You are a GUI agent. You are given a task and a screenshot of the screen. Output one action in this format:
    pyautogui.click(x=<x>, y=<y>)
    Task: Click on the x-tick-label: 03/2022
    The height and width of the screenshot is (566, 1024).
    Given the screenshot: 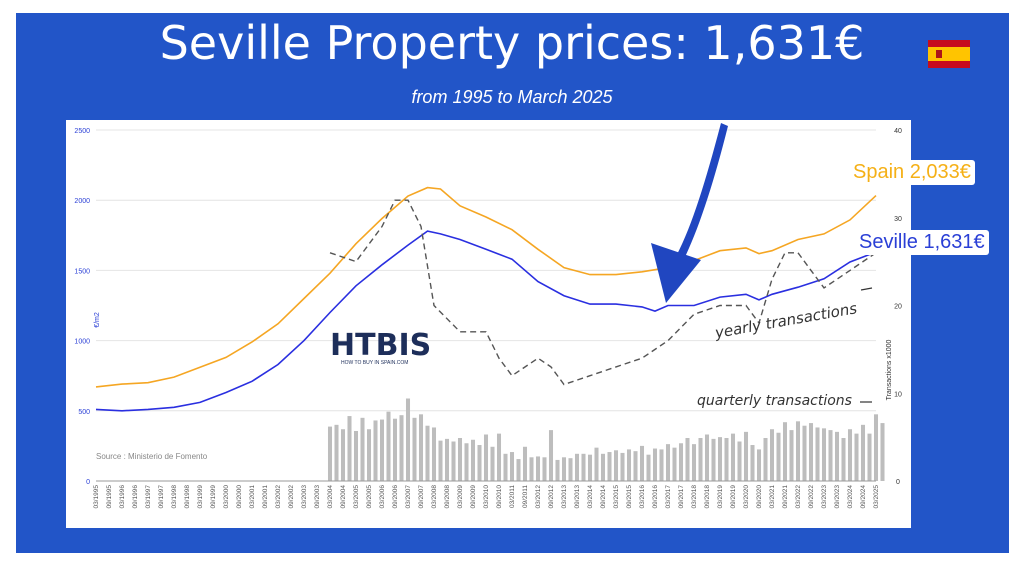 What is the action you would take?
    pyautogui.click(x=798, y=497)
    